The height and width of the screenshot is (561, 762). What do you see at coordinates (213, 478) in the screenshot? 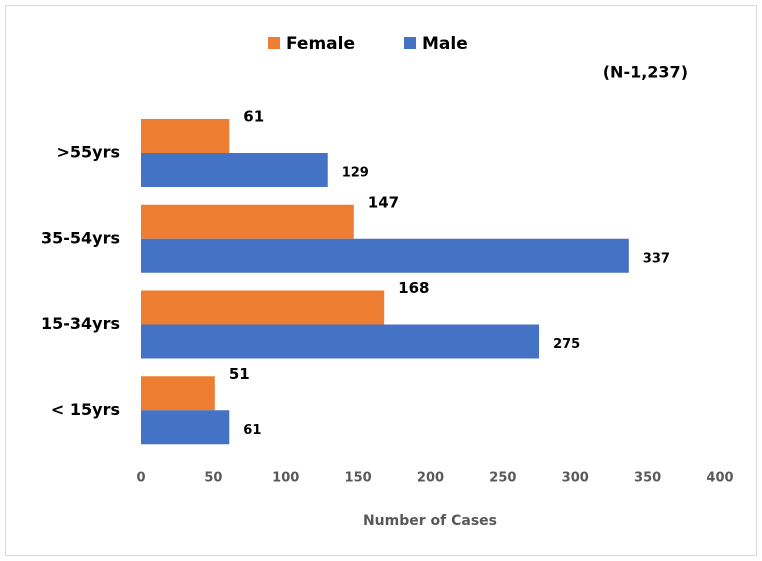
I see `x-tick-label: 50` at bounding box center [213, 478].